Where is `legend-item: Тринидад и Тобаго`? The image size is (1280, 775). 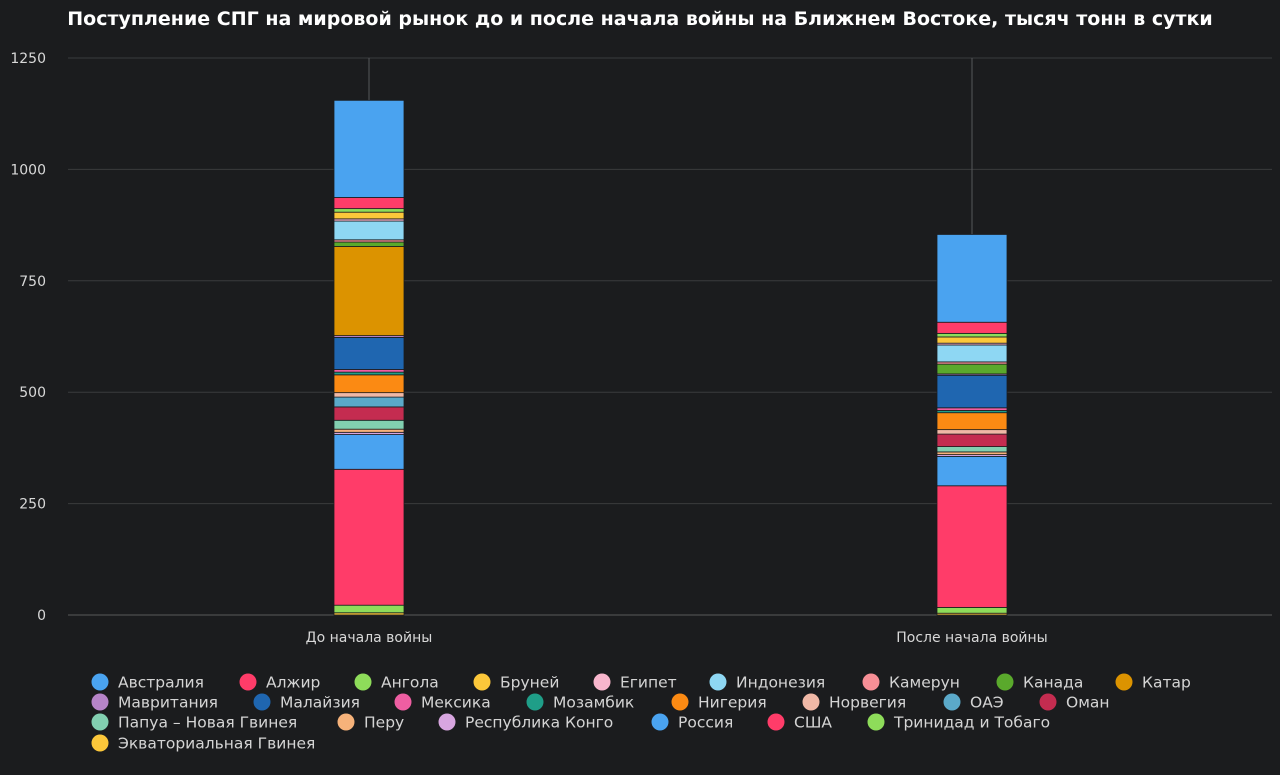
legend-item: Тринидад и Тобаго is located at coordinates (959, 722).